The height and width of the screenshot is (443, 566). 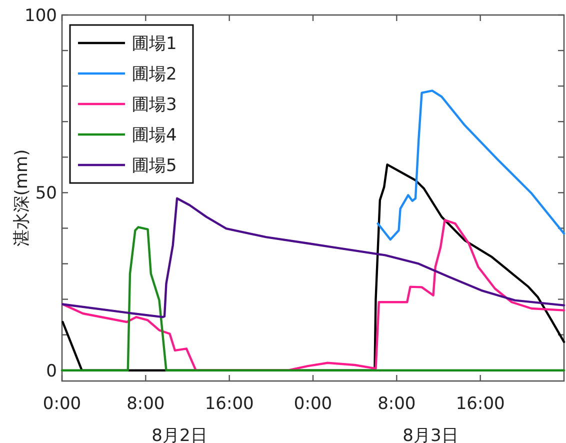 What do you see at coordinates (154, 105) in the screenshot?
I see `legend-label: 圃場3` at bounding box center [154, 105].